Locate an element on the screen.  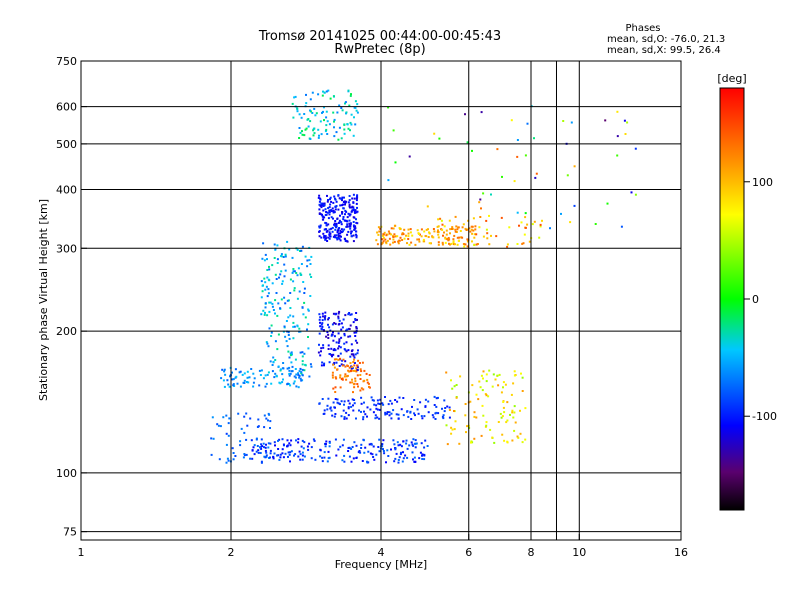
colorbar is located at coordinates (732, 299).